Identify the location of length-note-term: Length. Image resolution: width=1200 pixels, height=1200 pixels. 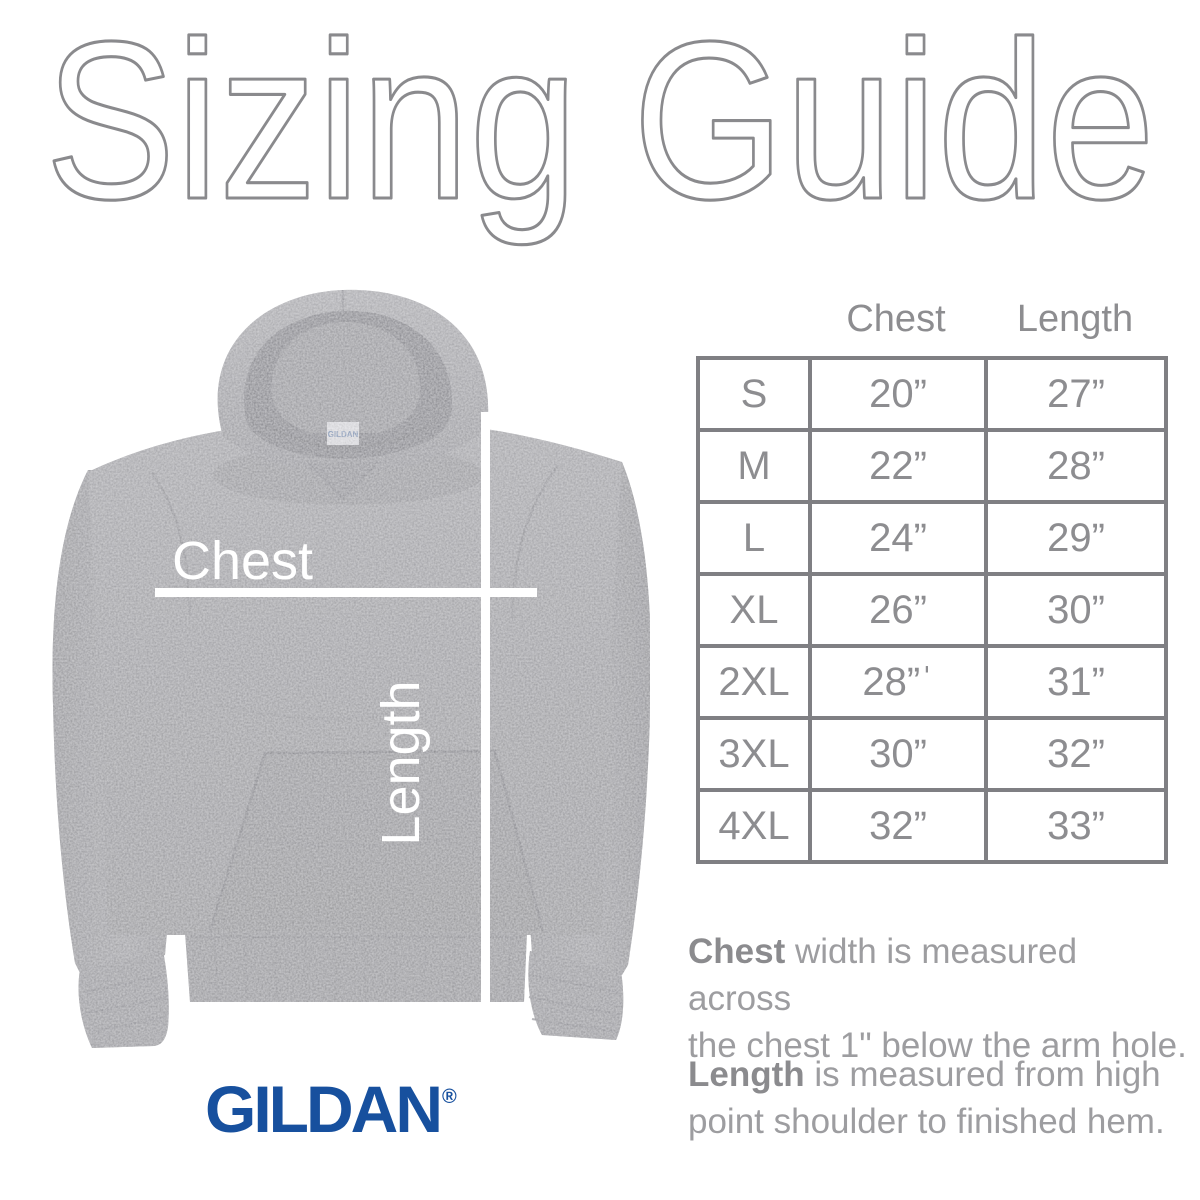
(746, 1074).